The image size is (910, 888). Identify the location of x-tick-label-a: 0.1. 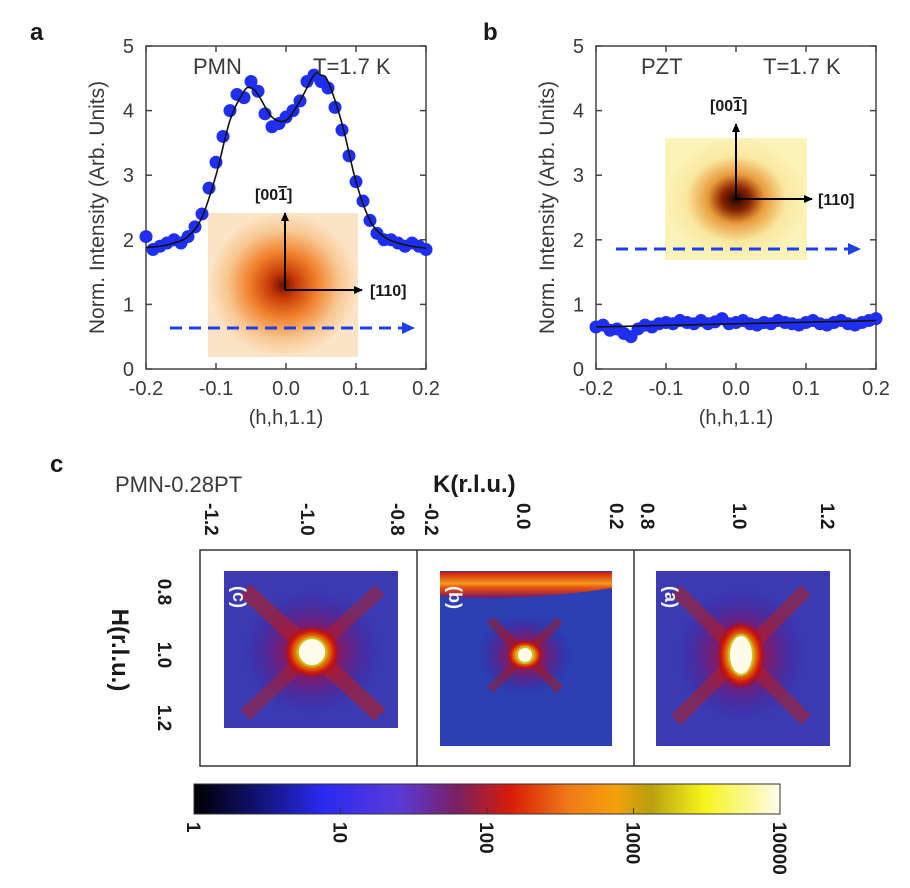
(356, 389).